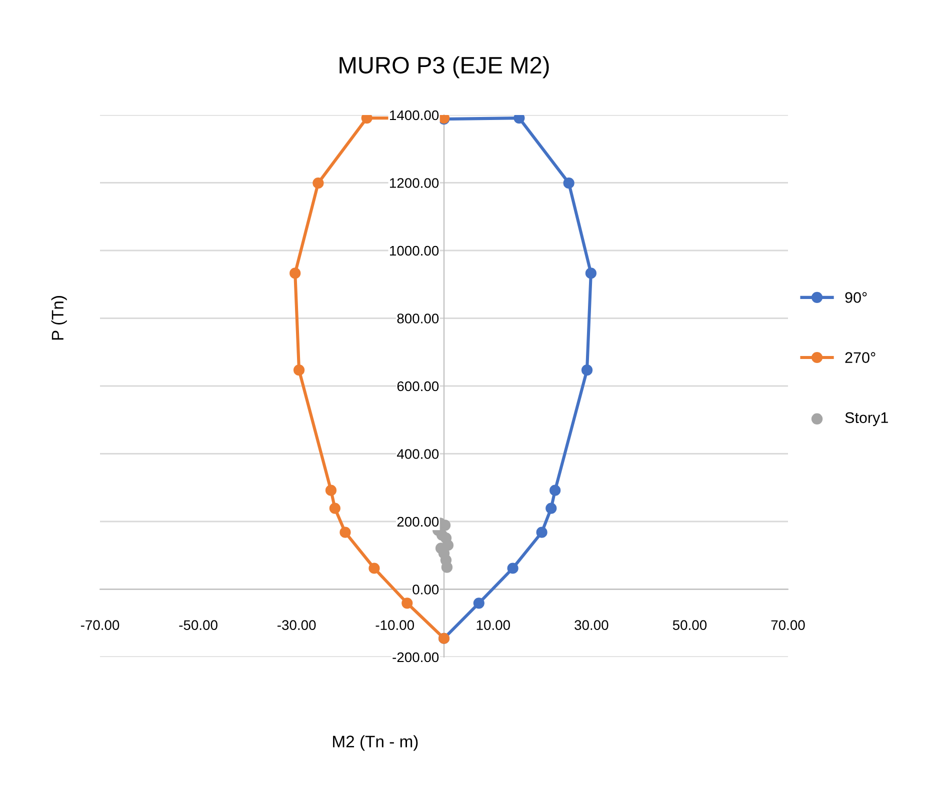 This screenshot has width=933, height=795. Describe the element at coordinates (856, 297) in the screenshot. I see `legend-label: 90°` at that location.